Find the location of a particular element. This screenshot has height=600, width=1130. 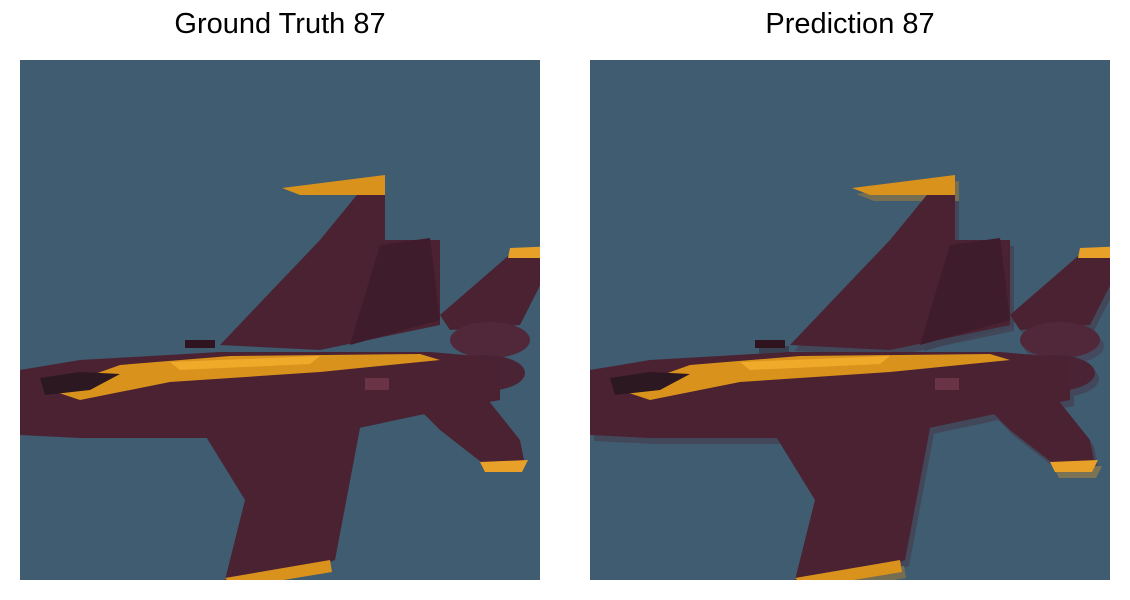

prediction-title: Prediction 87 is located at coordinates (850, 24).